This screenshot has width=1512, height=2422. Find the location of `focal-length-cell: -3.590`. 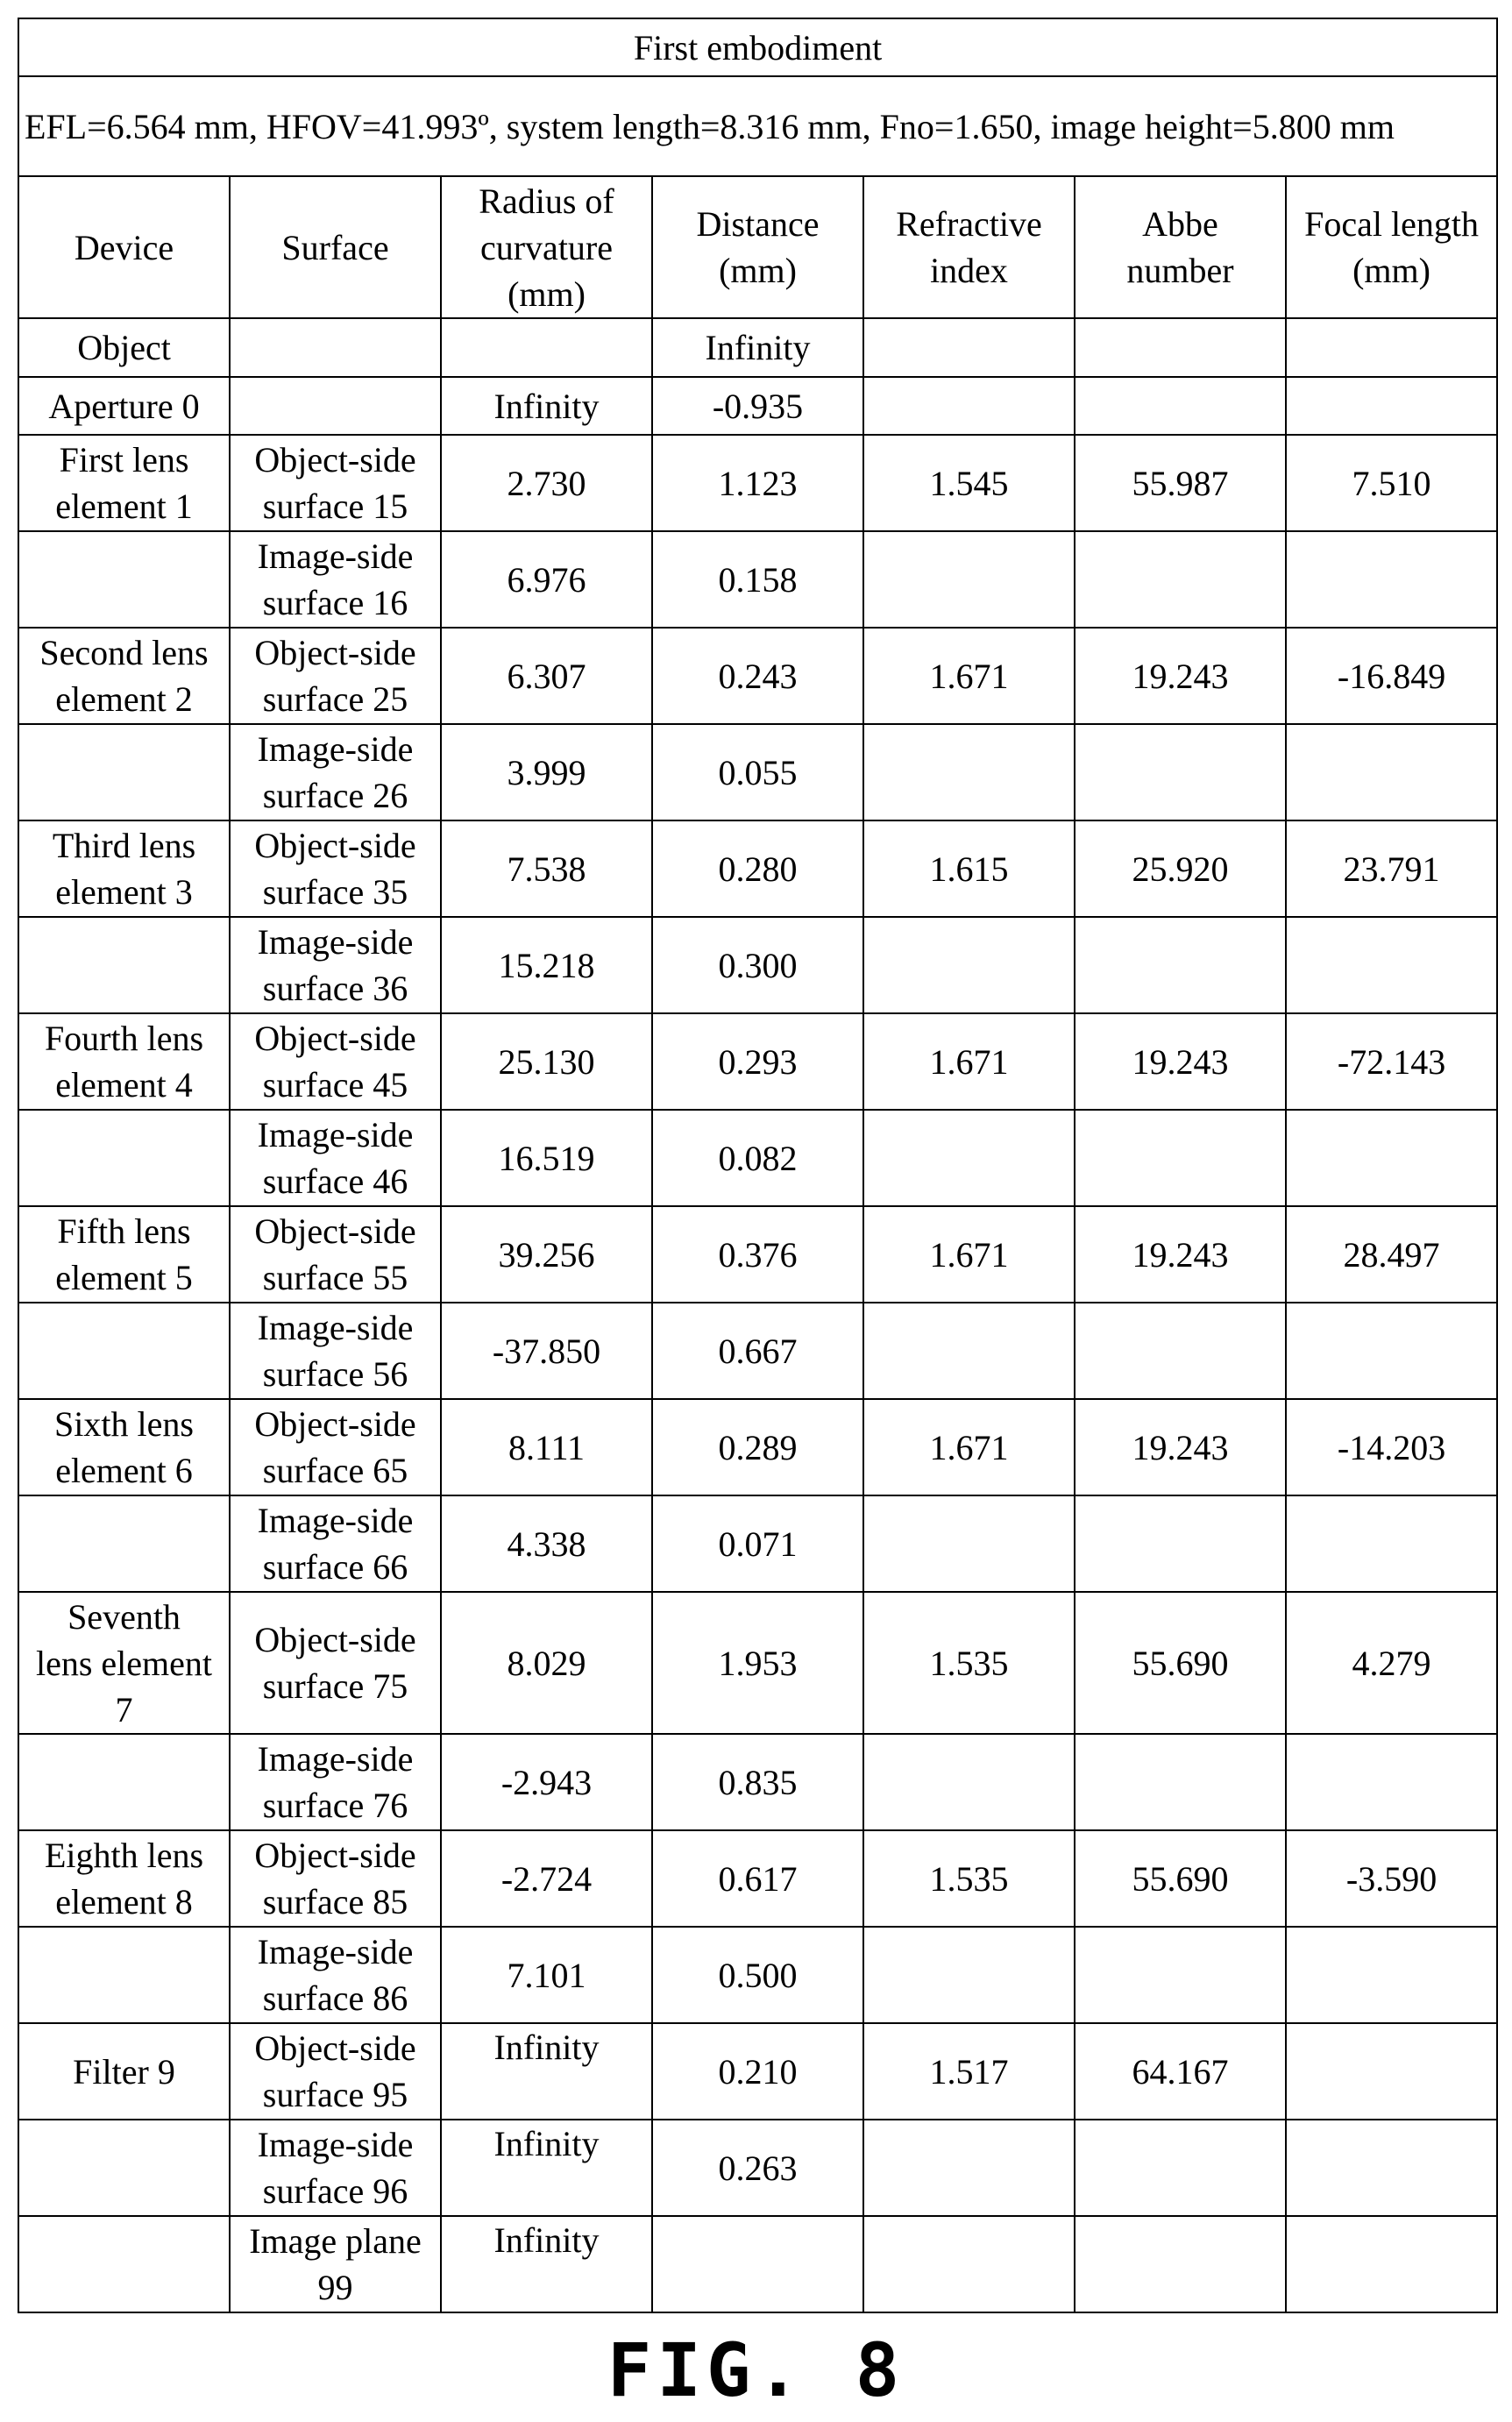

focal-length-cell: -3.590 is located at coordinates (1391, 1878).